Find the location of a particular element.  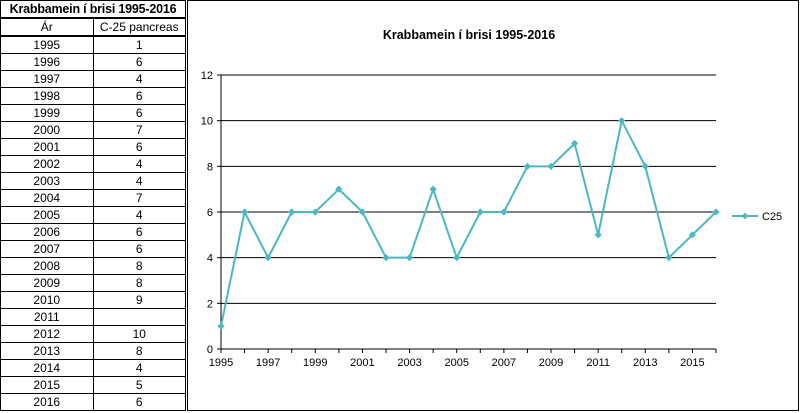

table-row: 2008 8 is located at coordinates (93, 266).